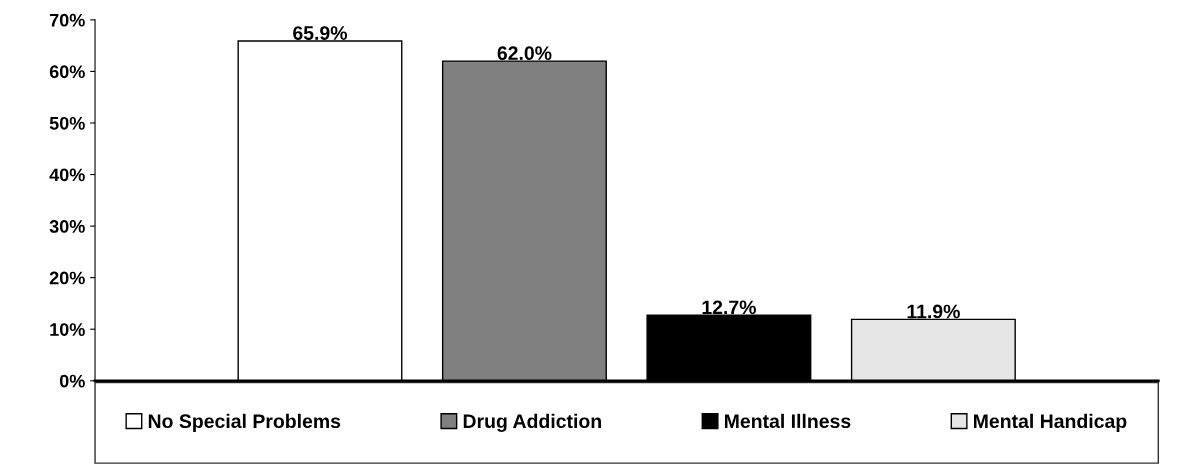 The width and height of the screenshot is (1188, 473). What do you see at coordinates (67, 278) in the screenshot?
I see `y-tick-label: 20%` at bounding box center [67, 278].